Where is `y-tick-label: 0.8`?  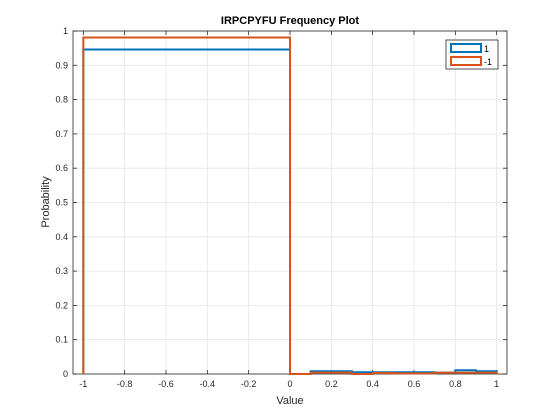 y-tick-label: 0.8 is located at coordinates (61, 100).